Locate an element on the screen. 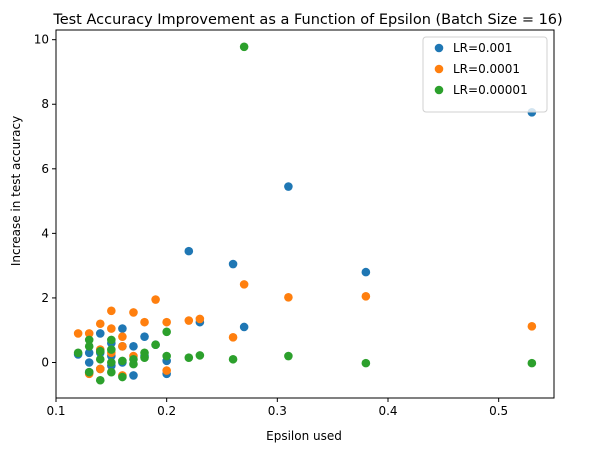  x-tick-label: 0.1 is located at coordinates (55, 411).